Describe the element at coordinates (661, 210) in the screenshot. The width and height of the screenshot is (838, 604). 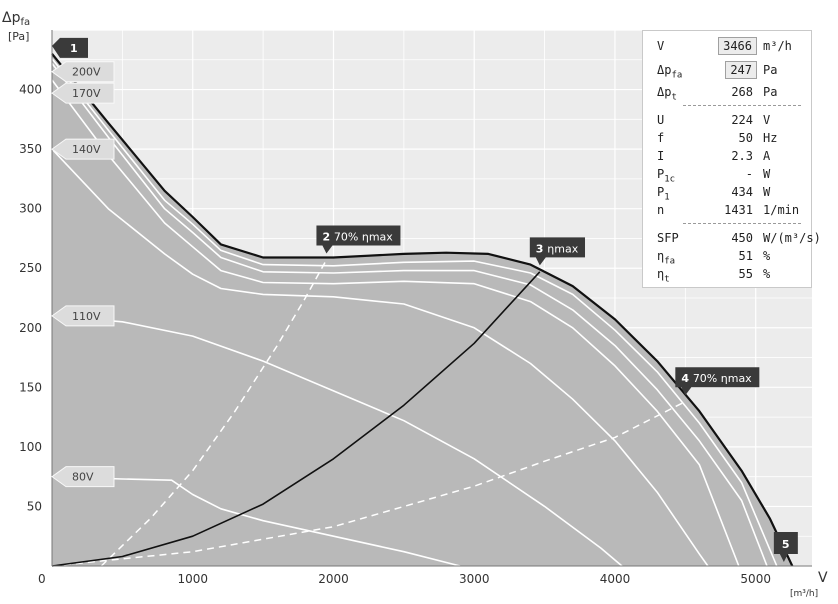
I see `info-label: n` at that location.